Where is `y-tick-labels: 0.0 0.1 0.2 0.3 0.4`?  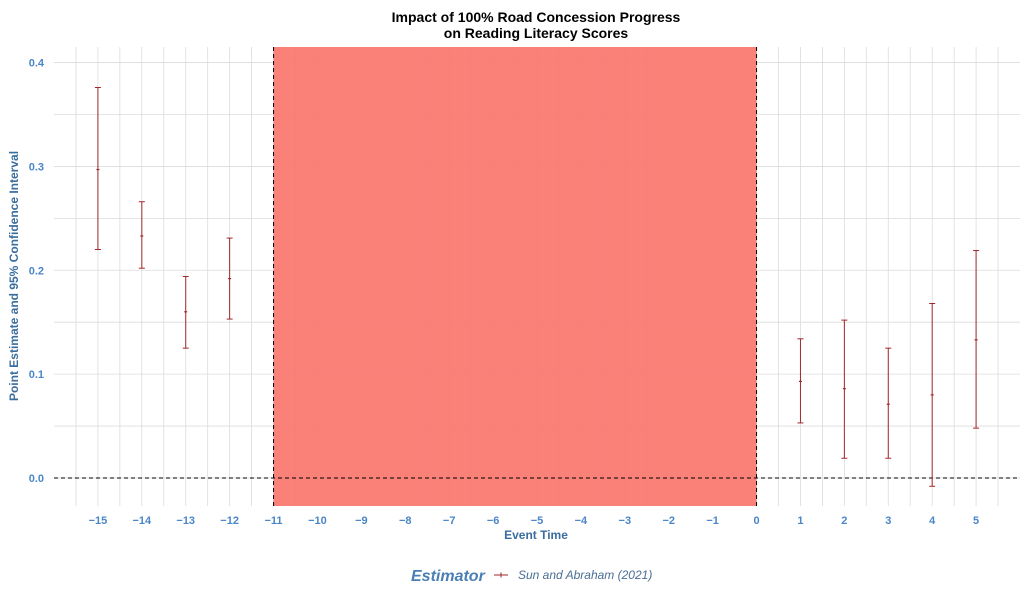
y-tick-labels: 0.0 0.1 0.2 0.3 0.4 is located at coordinates (37, 271).